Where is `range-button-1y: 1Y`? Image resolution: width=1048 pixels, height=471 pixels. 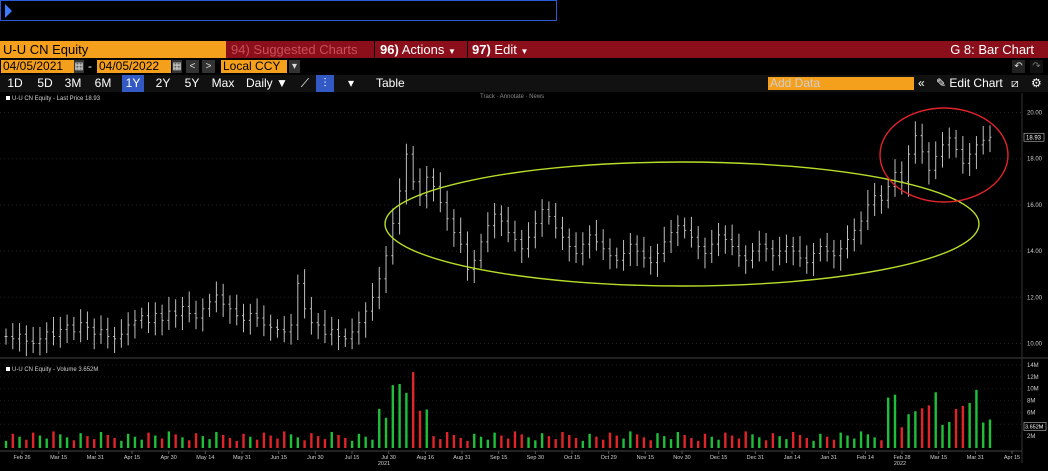
range-button-1y: 1Y is located at coordinates (133, 83).